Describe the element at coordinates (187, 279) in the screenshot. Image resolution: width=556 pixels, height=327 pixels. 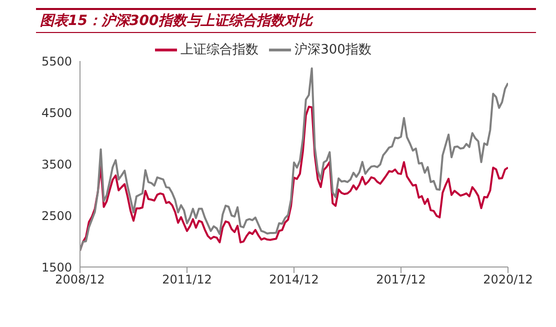
I see `x-tick-label: 2011/12` at that location.